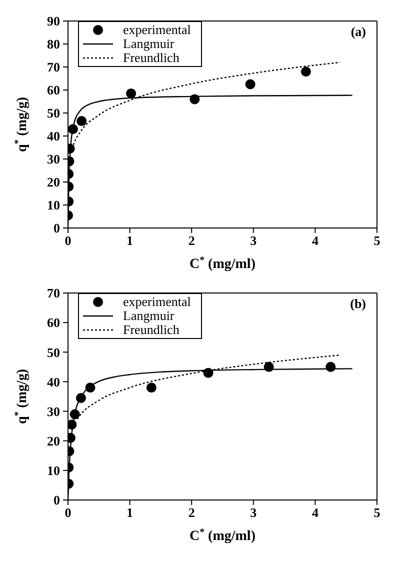 Image resolution: width=408 pixels, height=564 pixels. Describe the element at coordinates (358, 32) in the screenshot. I see `annotation: (a)` at that location.